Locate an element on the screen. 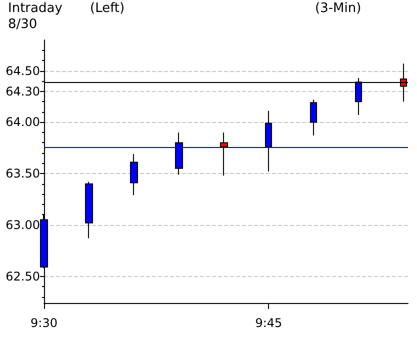  chart-title: Intraday is located at coordinates (35, 8).